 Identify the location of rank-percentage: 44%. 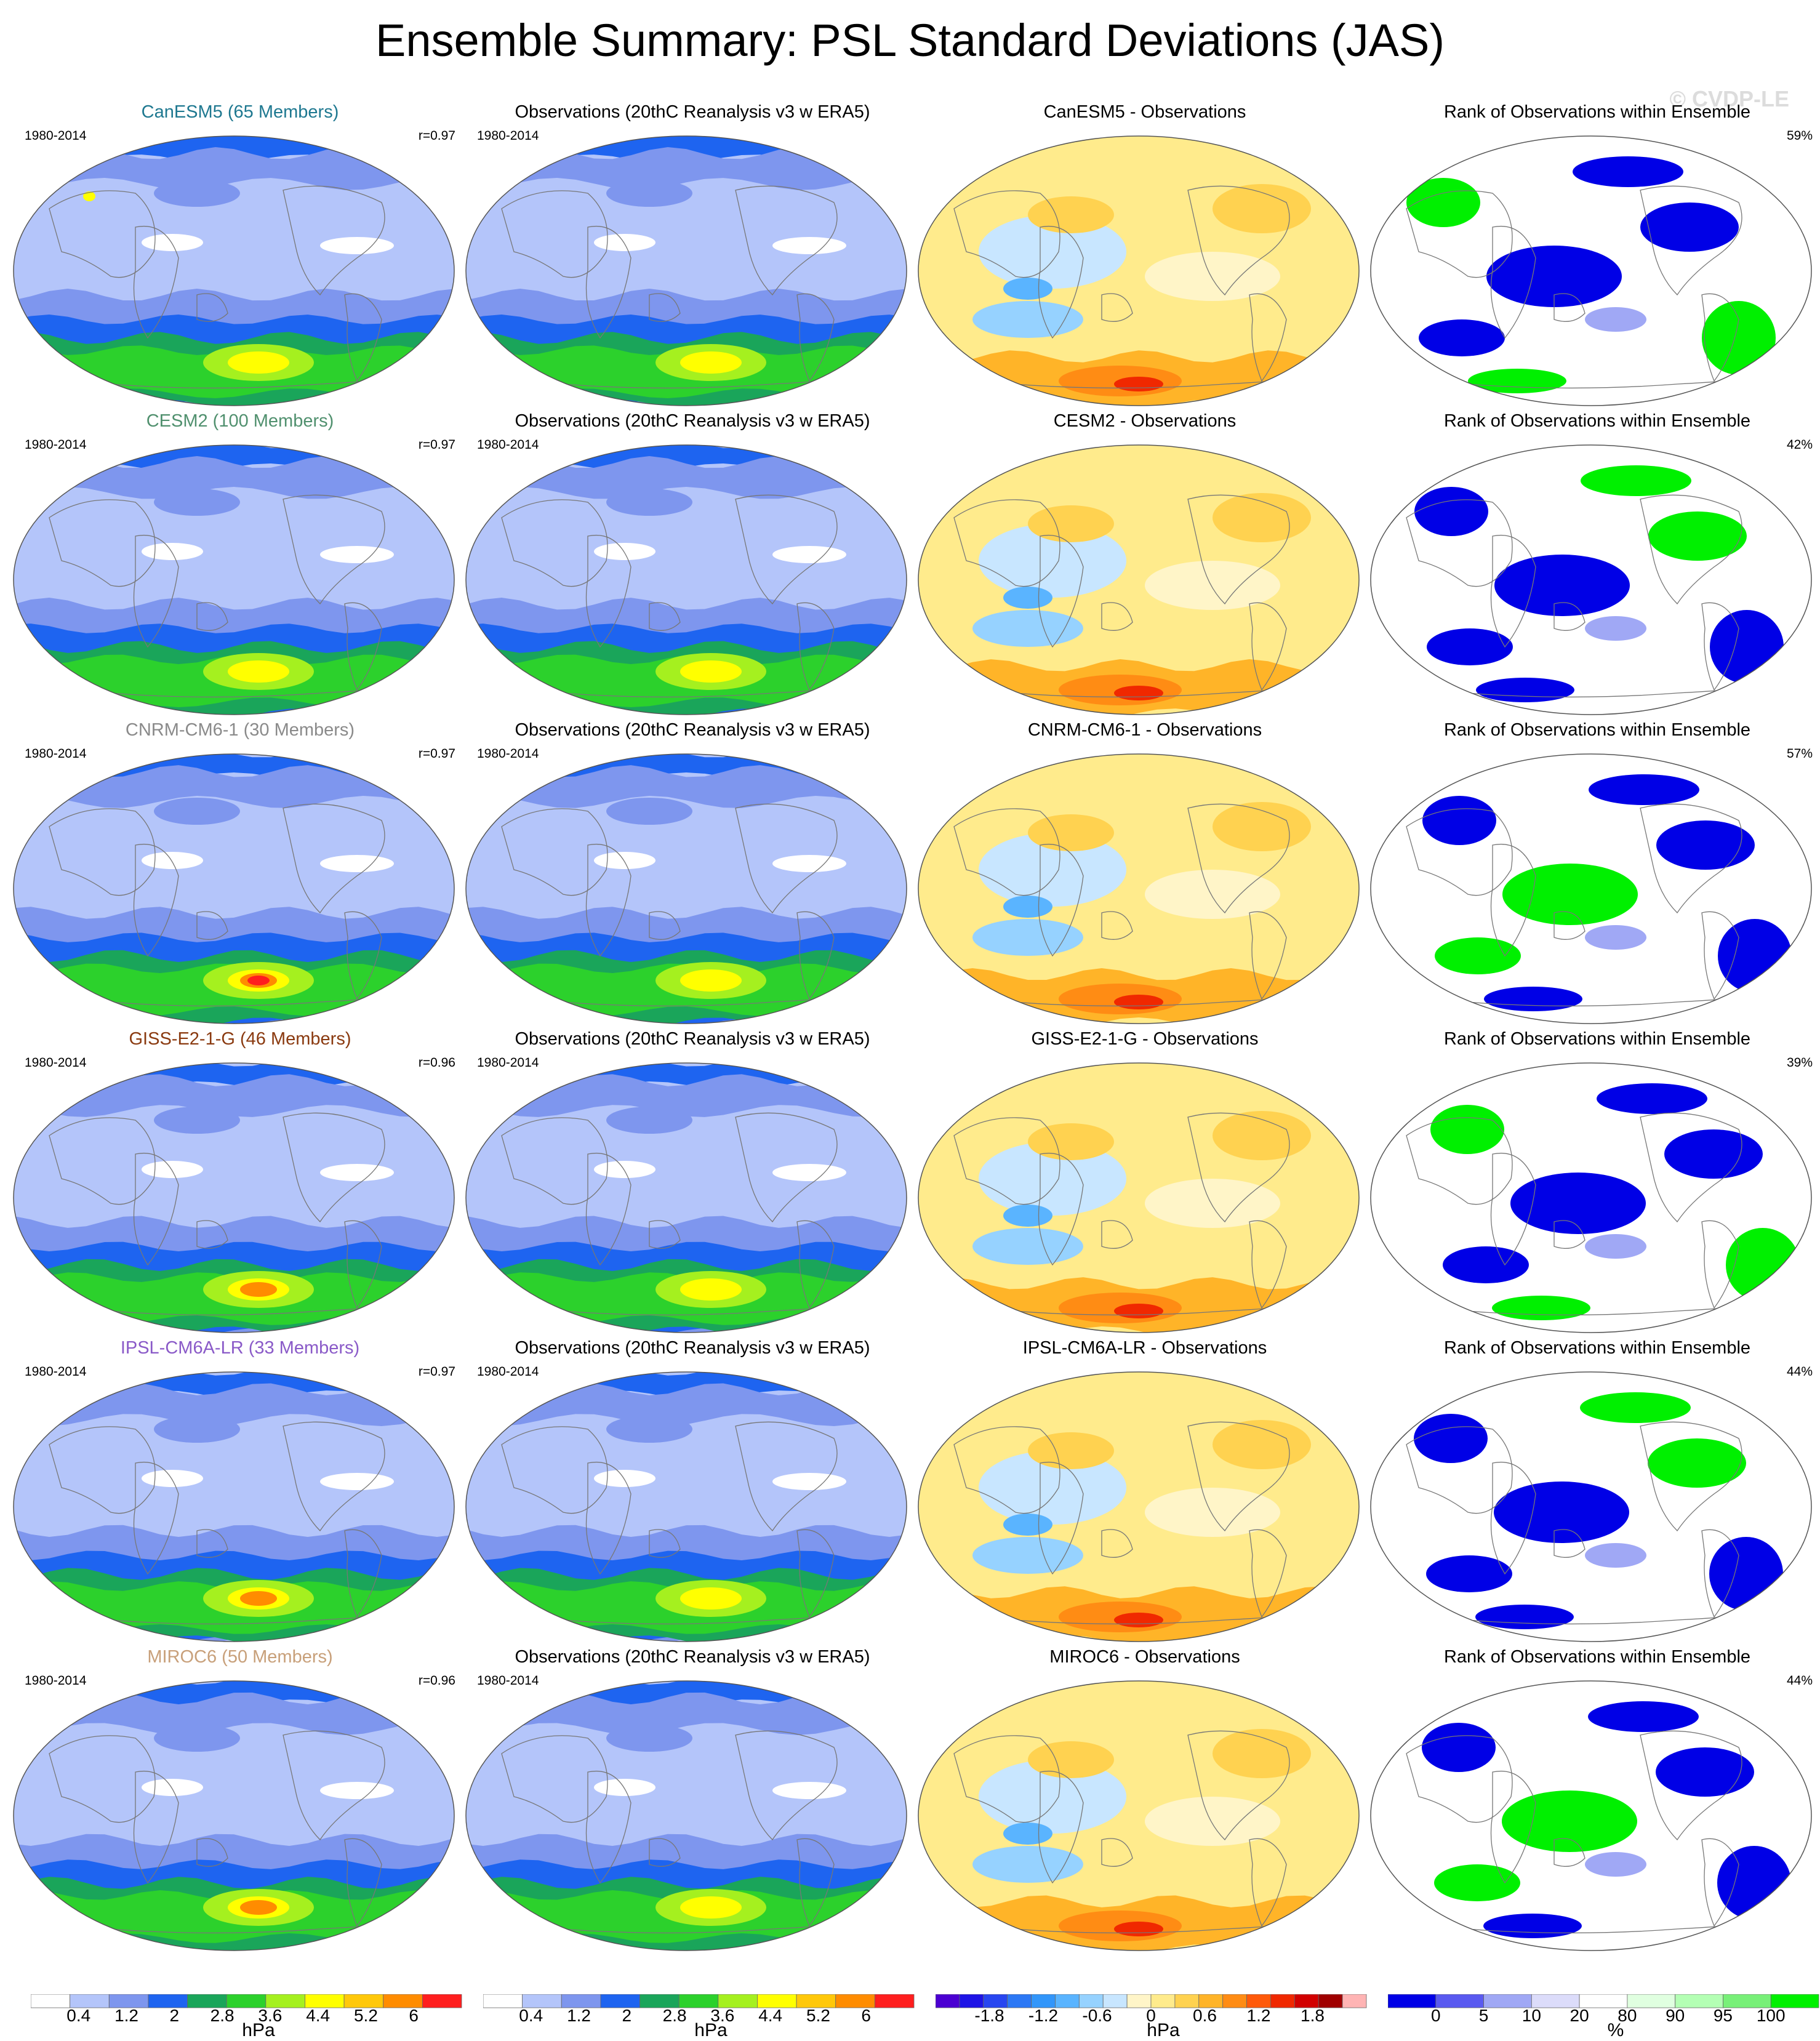
(1799, 1372).